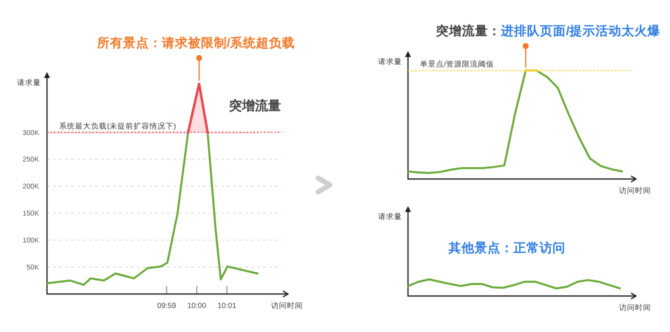 The height and width of the screenshot is (332, 670). I want to click on chart-title: 所有景点：请求被限制/系统超负载, so click(196, 42).